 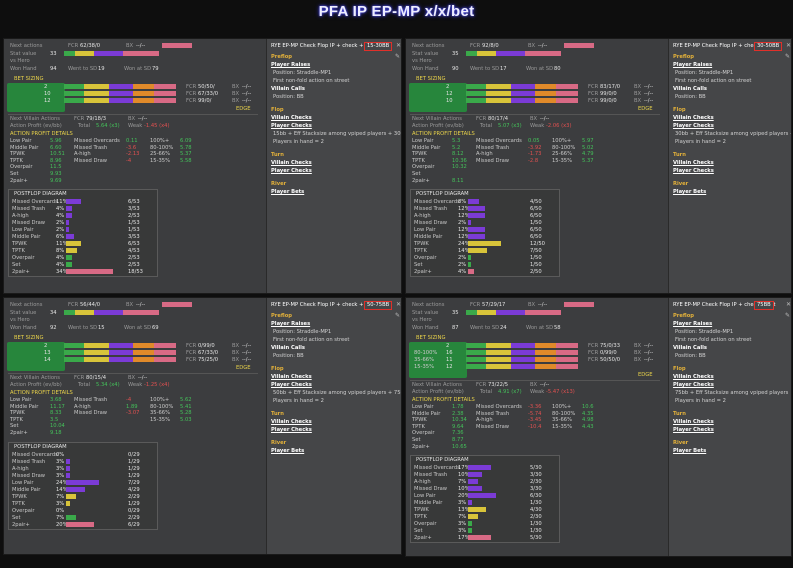 I want to click on diagram-row-frac: 1/30, so click(x=536, y=531).